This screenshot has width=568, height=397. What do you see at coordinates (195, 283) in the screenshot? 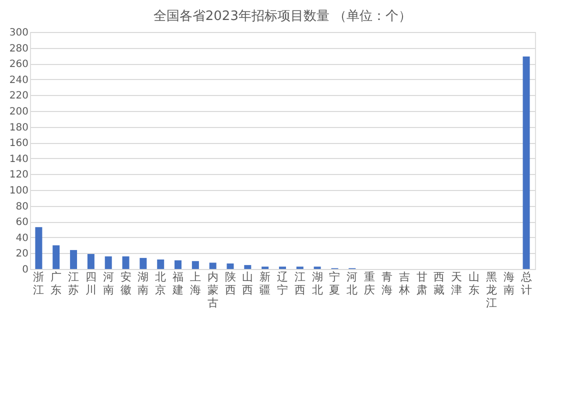
I see `x-tick-label: 上海` at bounding box center [195, 283].